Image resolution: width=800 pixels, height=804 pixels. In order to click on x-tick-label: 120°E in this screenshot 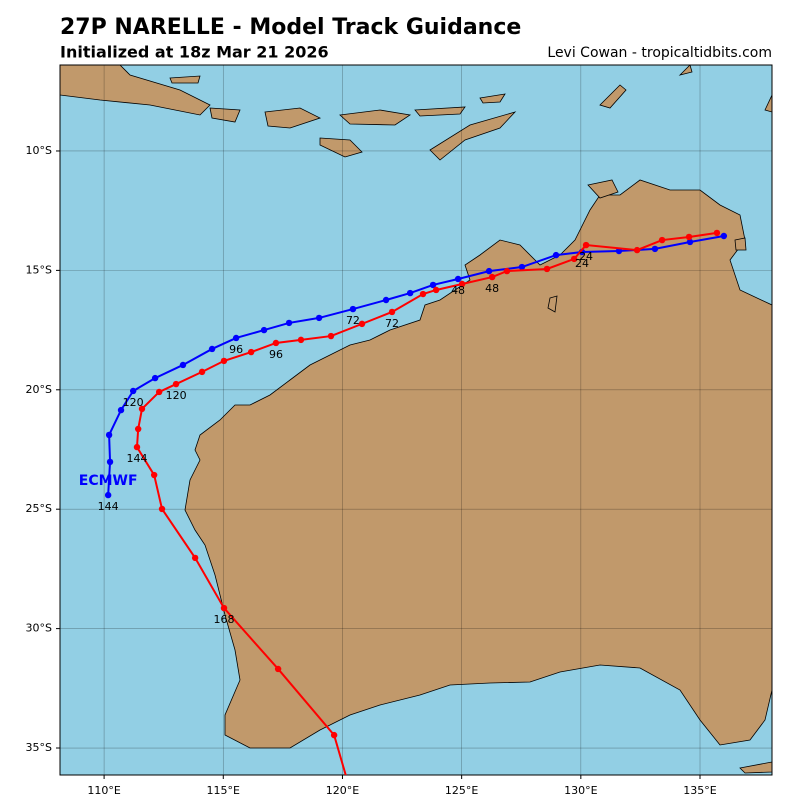, I will do `click(342, 790)`.